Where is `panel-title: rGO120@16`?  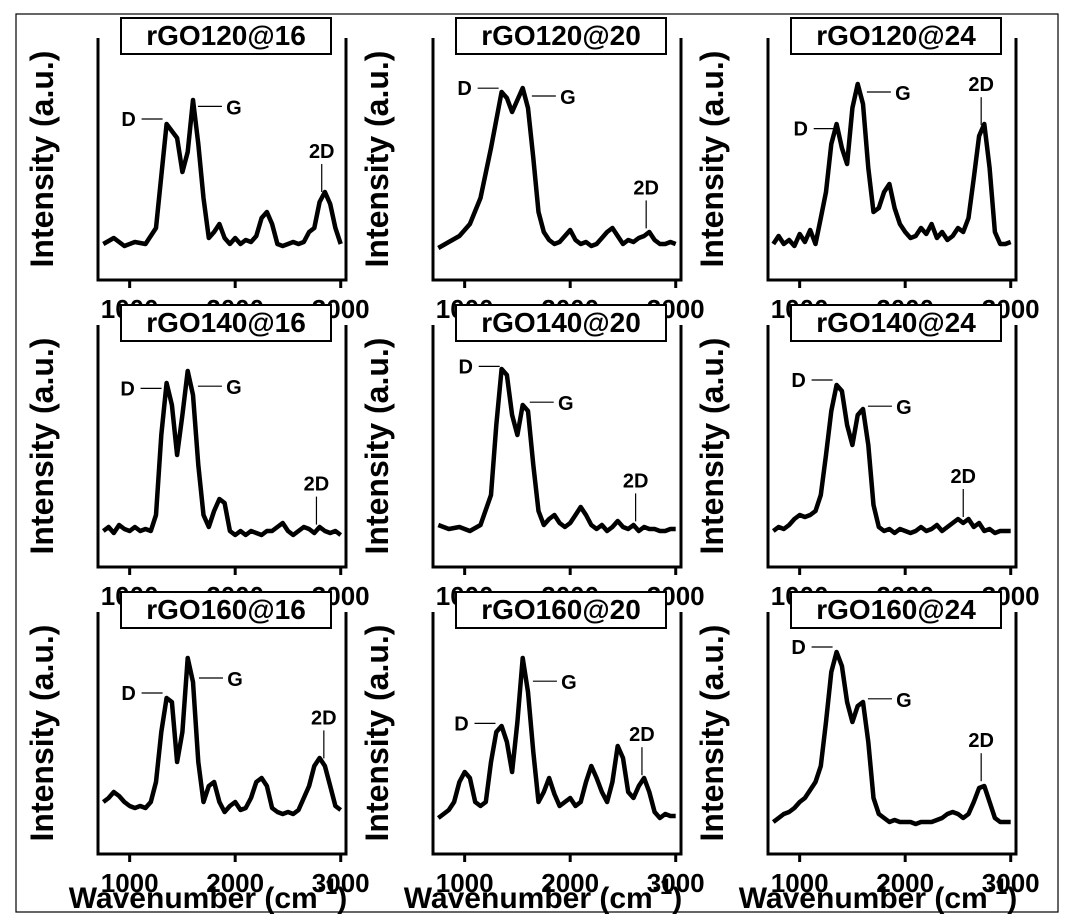 panel-title: rGO120@16 is located at coordinates (226, 35).